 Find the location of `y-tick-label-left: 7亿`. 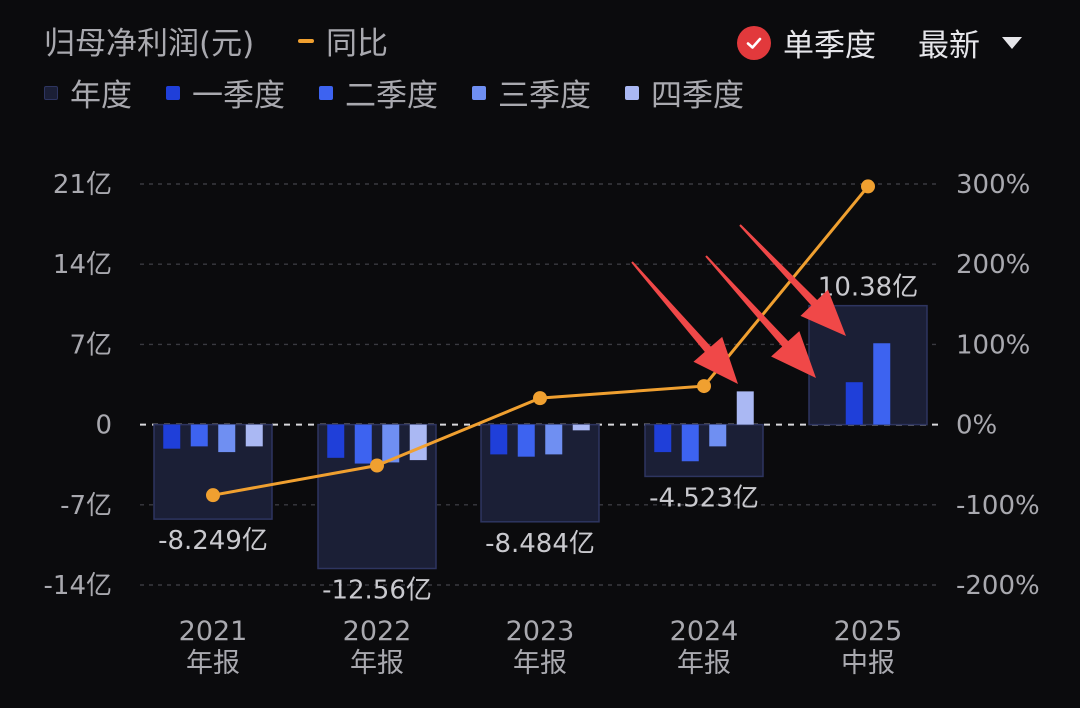

y-tick-label-left: 7亿 is located at coordinates (90, 345).